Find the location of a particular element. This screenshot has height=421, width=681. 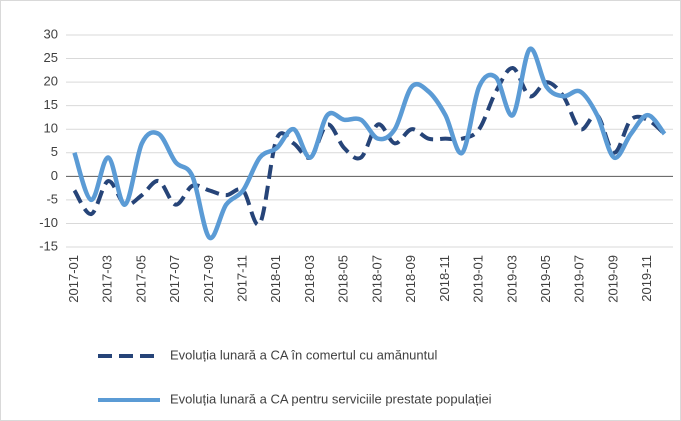

x-tick-label: 2018-09 is located at coordinates (410, 279).